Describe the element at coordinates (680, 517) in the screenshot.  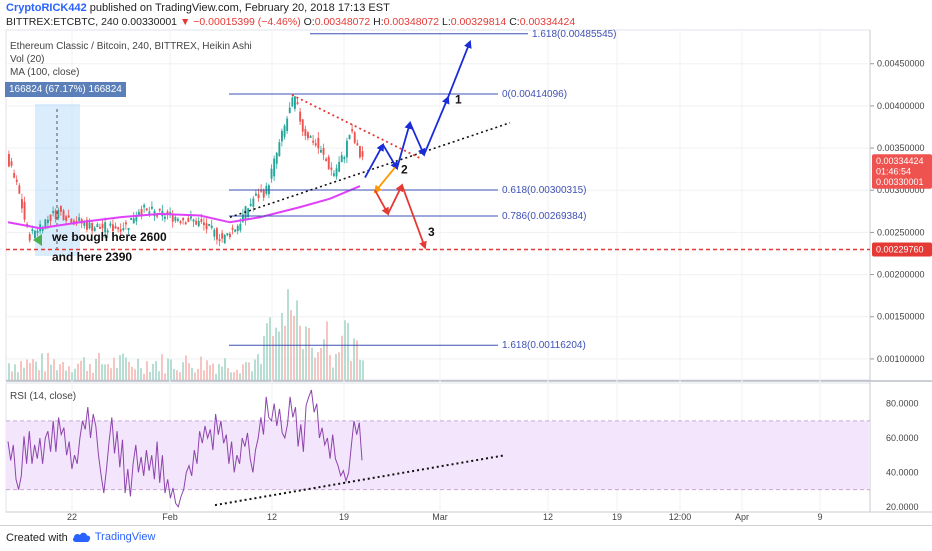
I see `time-tick-label: 12:00` at that location.